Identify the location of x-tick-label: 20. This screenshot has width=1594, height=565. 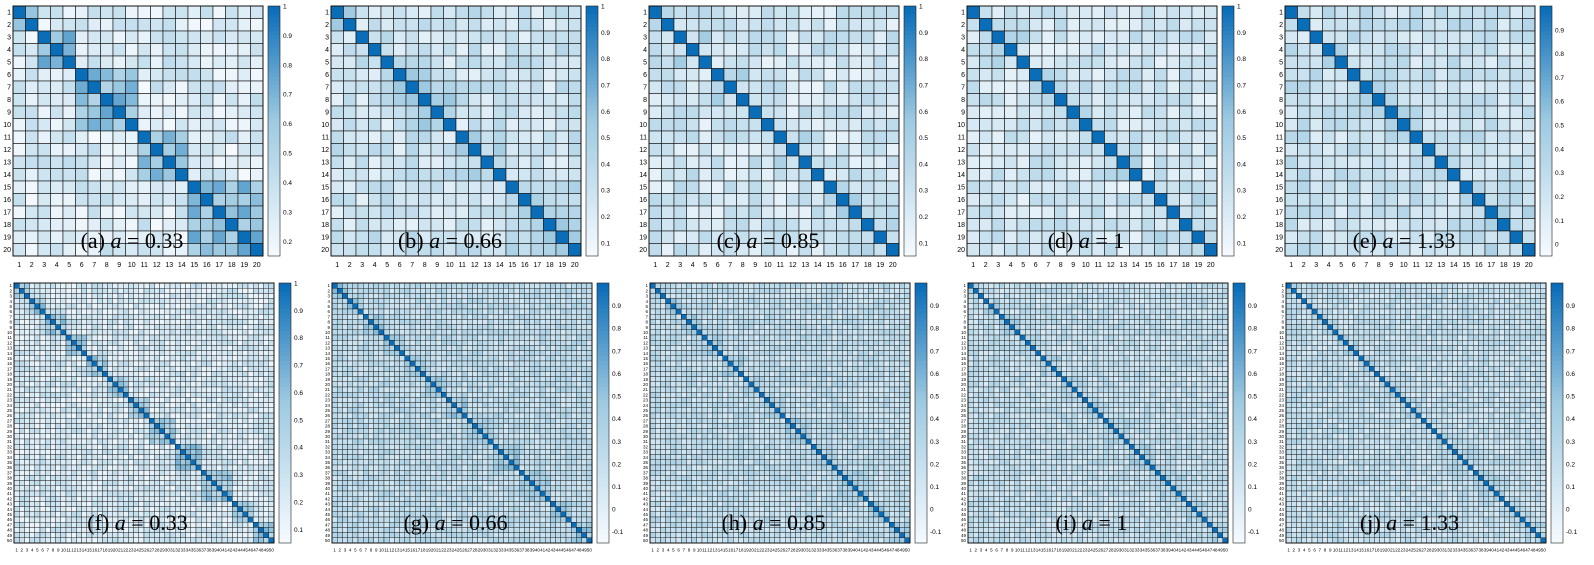
(1211, 265).